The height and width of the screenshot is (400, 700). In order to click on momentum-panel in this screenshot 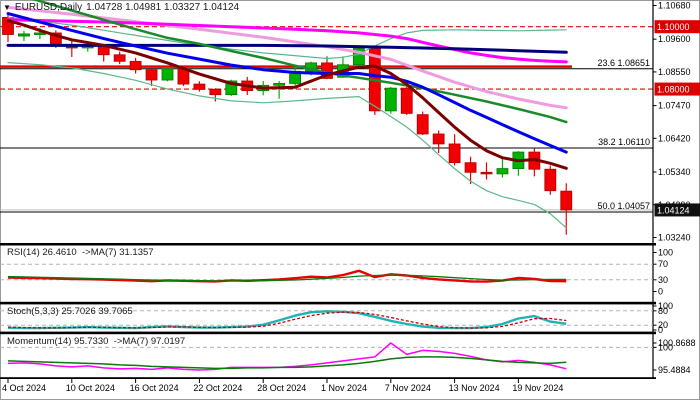, I will do `click(326, 356)`.